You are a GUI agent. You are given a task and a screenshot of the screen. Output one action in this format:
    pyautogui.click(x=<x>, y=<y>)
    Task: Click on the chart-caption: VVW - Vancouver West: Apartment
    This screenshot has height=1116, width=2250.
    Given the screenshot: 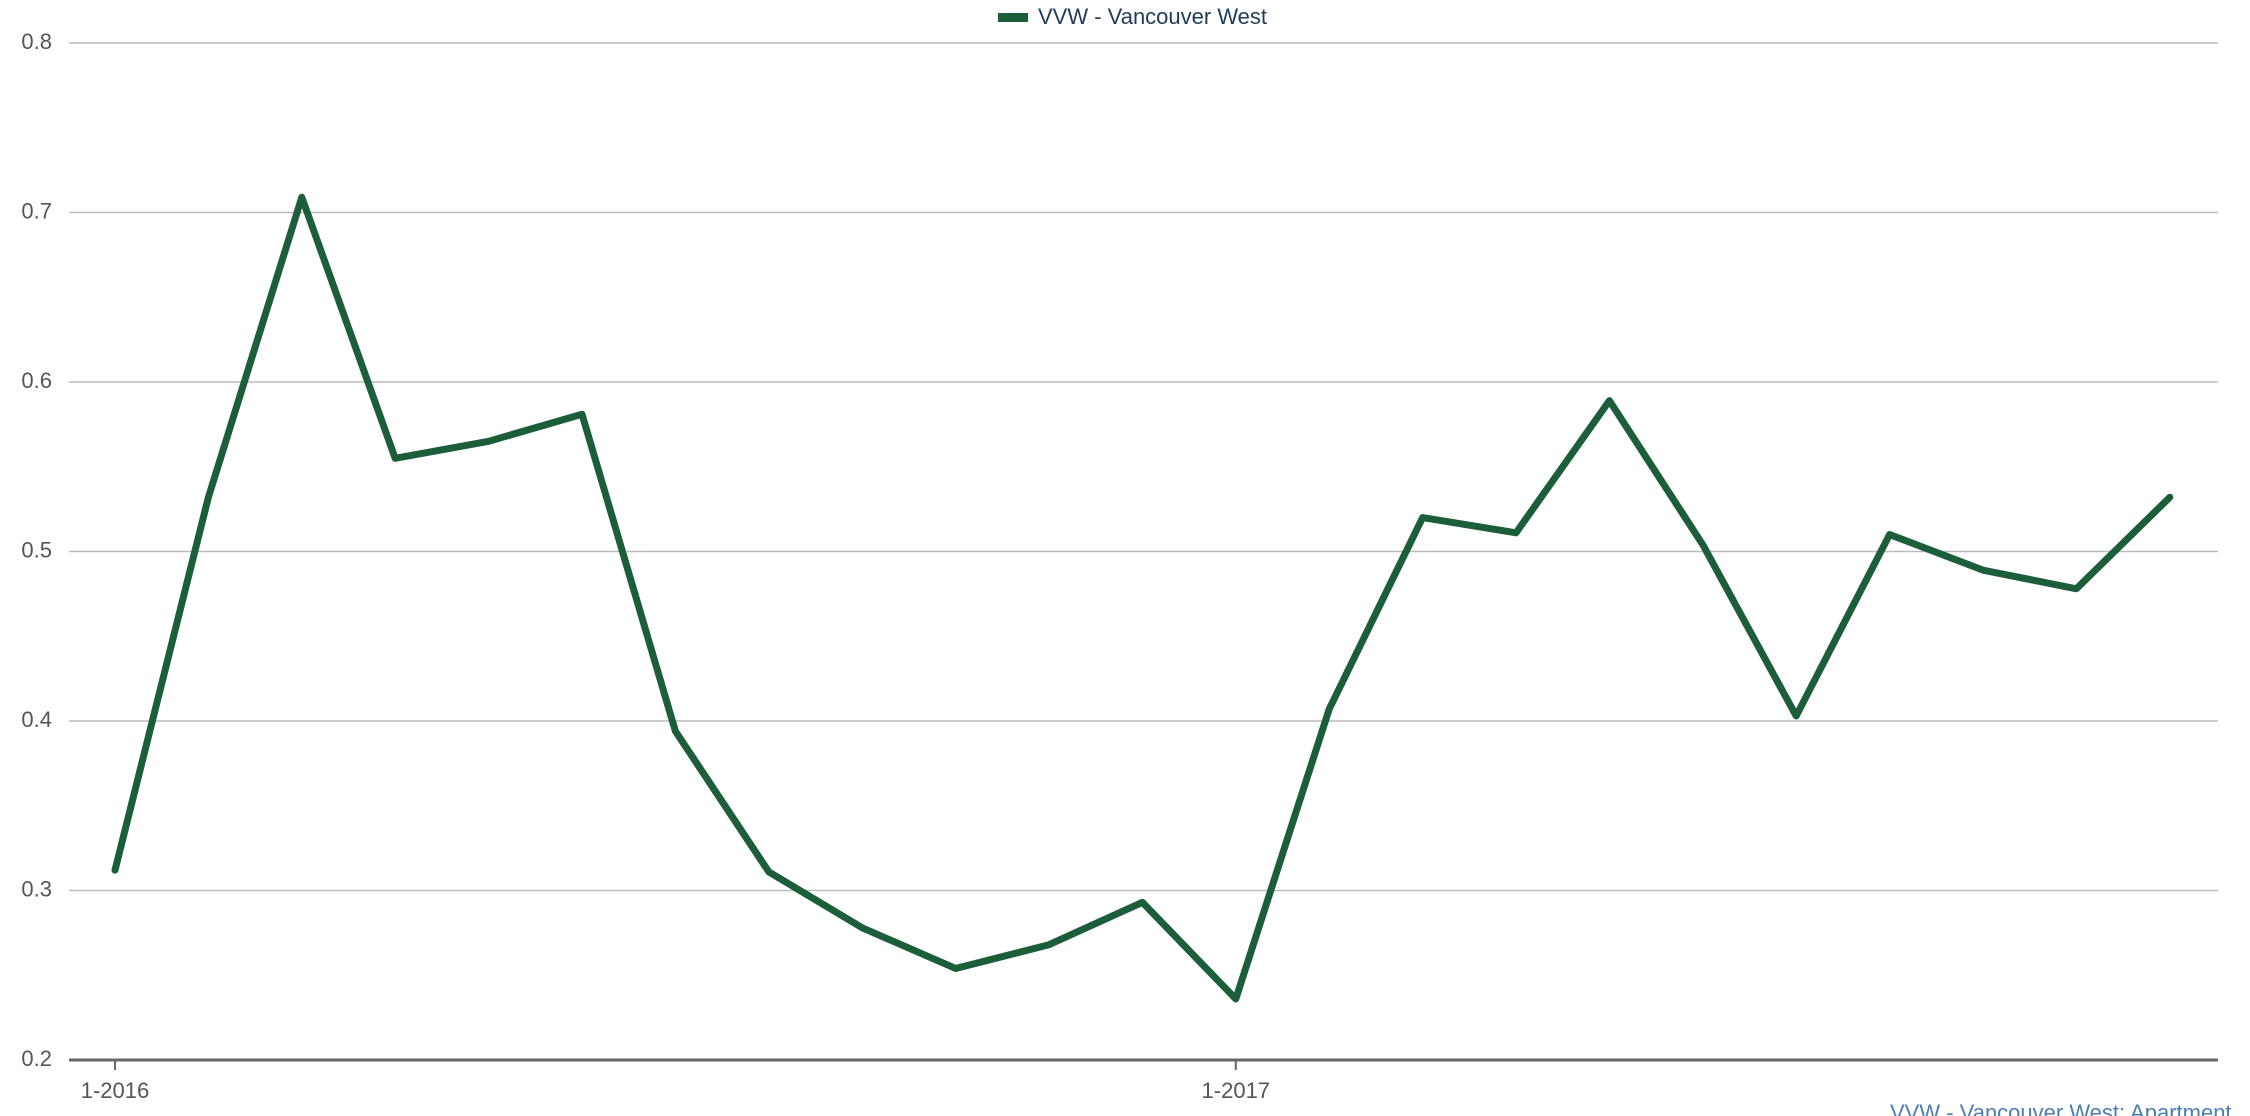 What is the action you would take?
    pyautogui.click(x=2061, y=1108)
    